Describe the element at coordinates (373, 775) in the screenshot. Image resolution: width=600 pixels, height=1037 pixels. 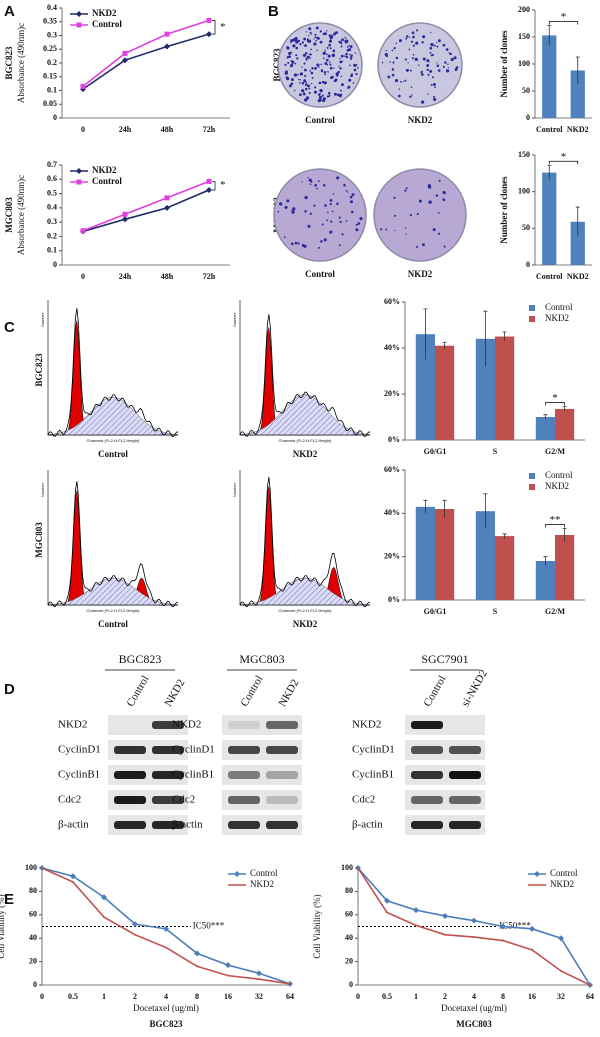
I see `protein-label: CyclinB1` at that location.